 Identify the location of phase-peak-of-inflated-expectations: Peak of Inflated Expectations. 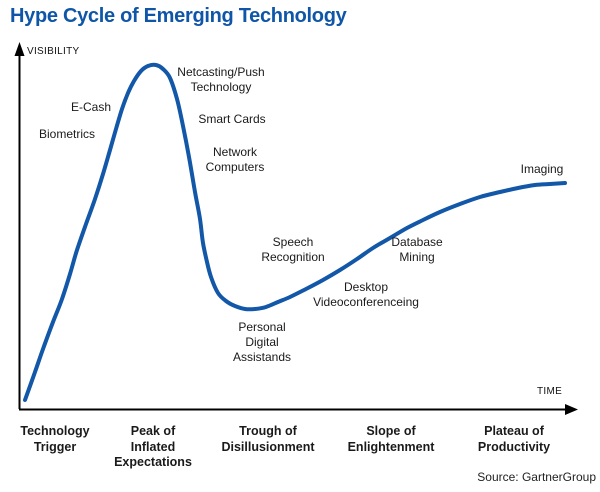
(153, 446).